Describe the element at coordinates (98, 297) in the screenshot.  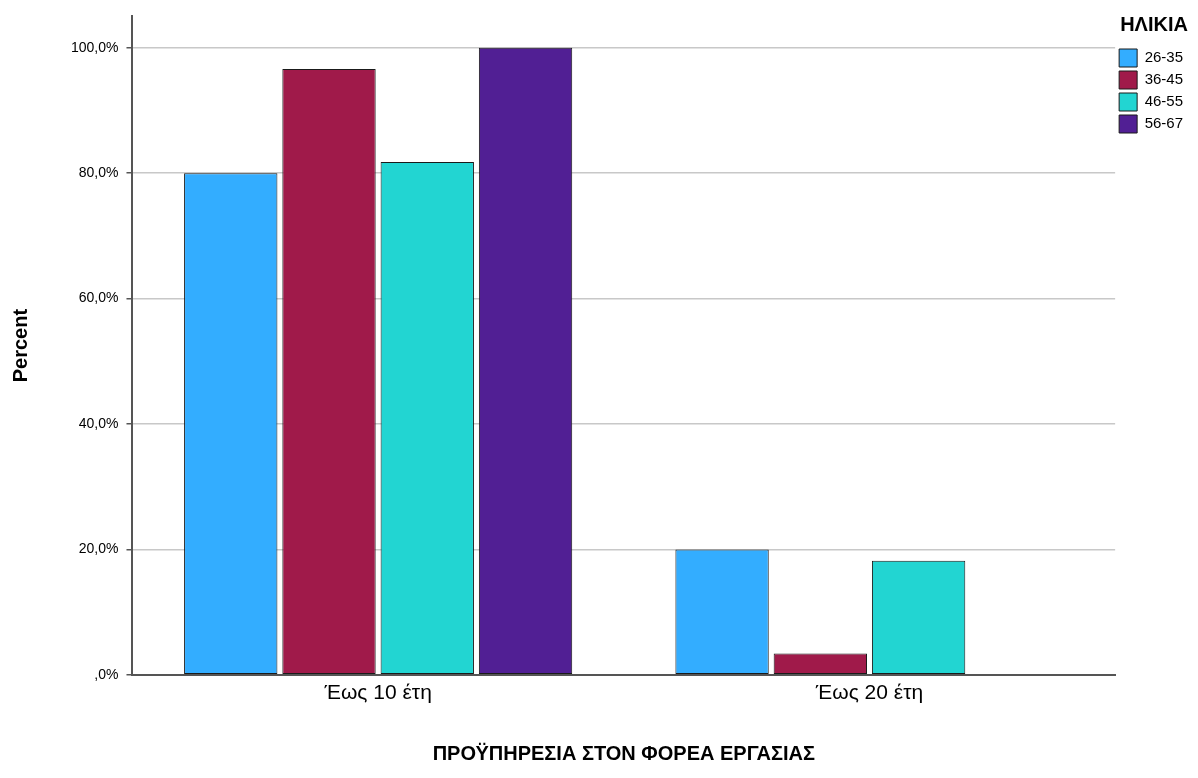
I see `y-tick-label: 60,0%` at that location.